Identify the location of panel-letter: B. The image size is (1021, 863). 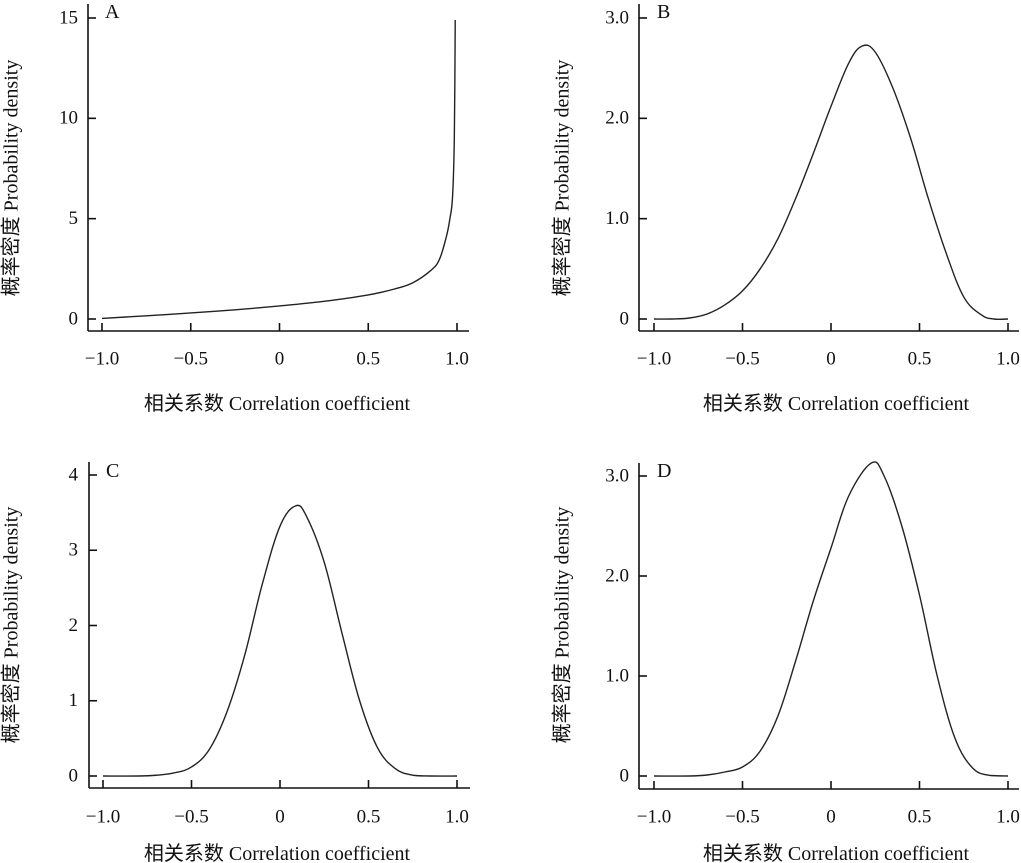
(663, 12).